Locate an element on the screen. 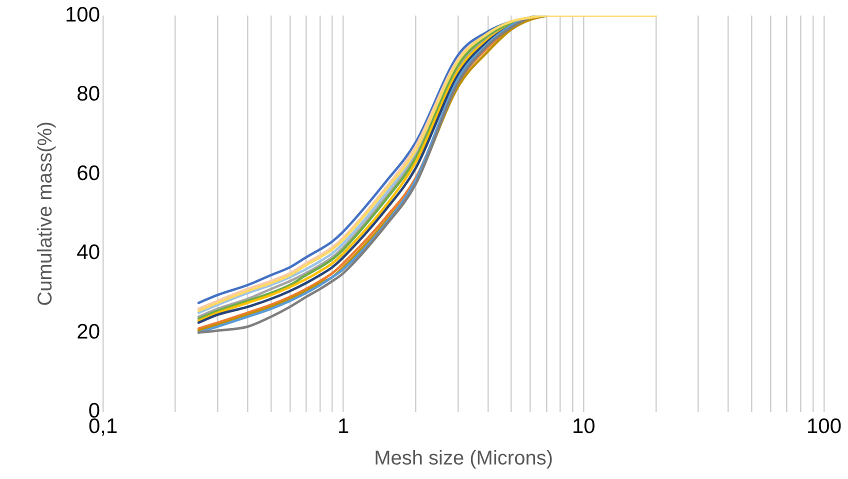  y-tick-label: 20 is located at coordinates (88, 332).